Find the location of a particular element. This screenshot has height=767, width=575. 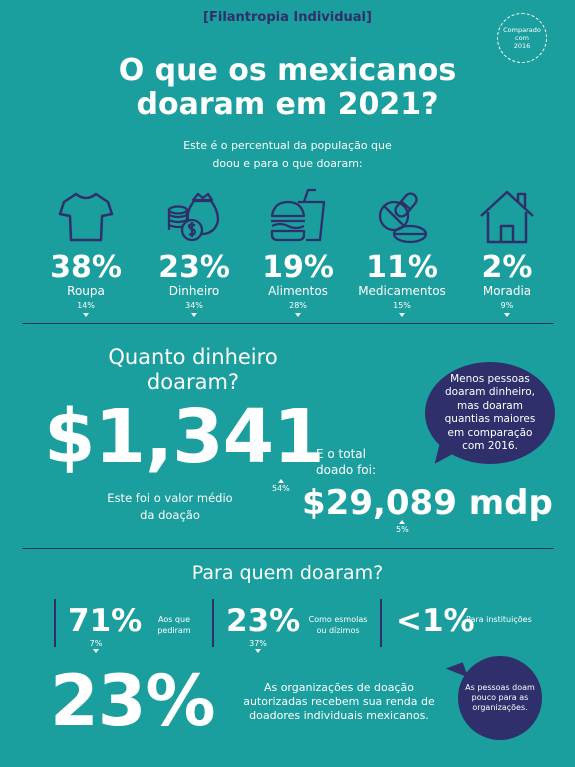

category-food: 19% Alimentos 28% is located at coordinates (298, 252).